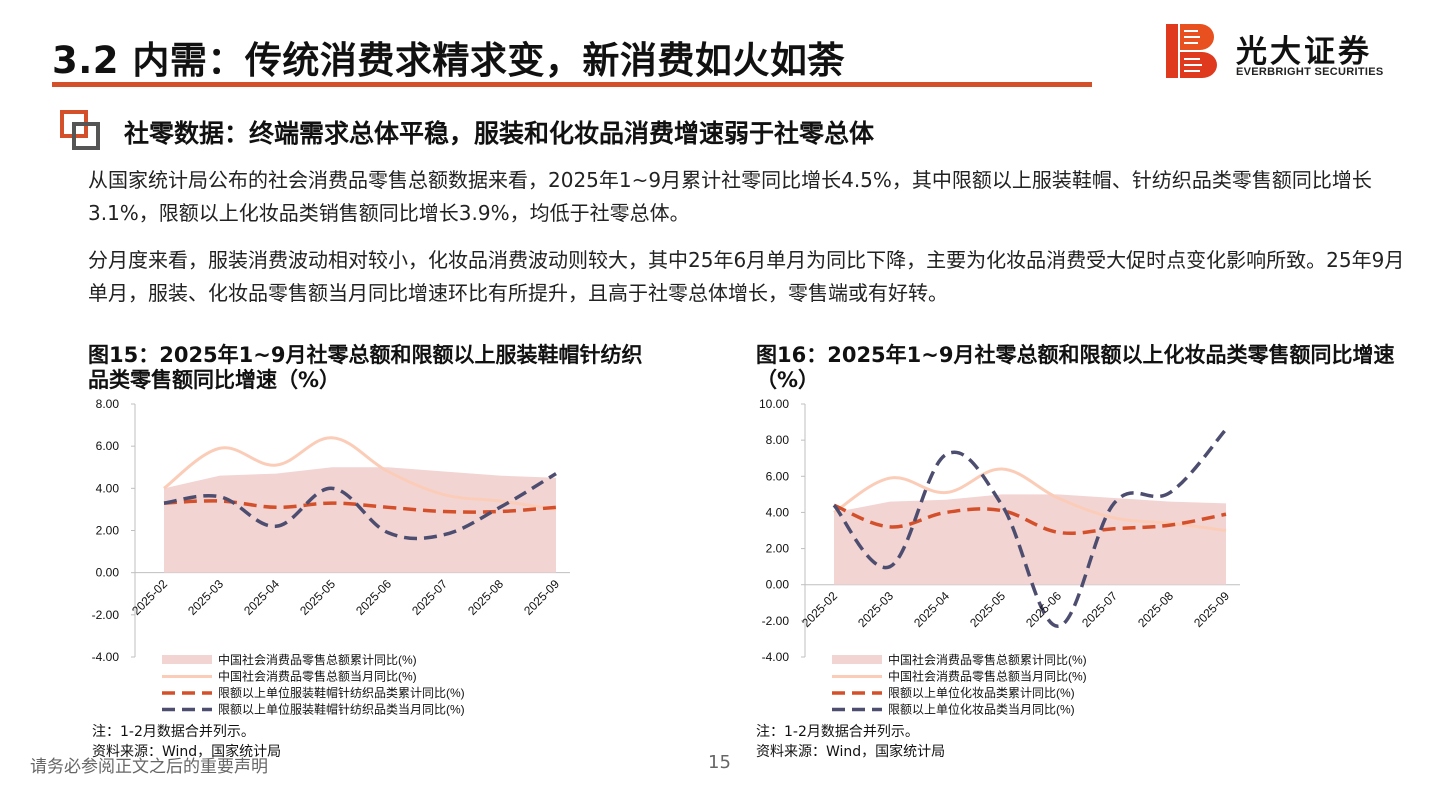 This screenshot has width=1440, height=810. What do you see at coordinates (774, 404) in the screenshot?
I see `y-tick-label: 10.00` at bounding box center [774, 404].